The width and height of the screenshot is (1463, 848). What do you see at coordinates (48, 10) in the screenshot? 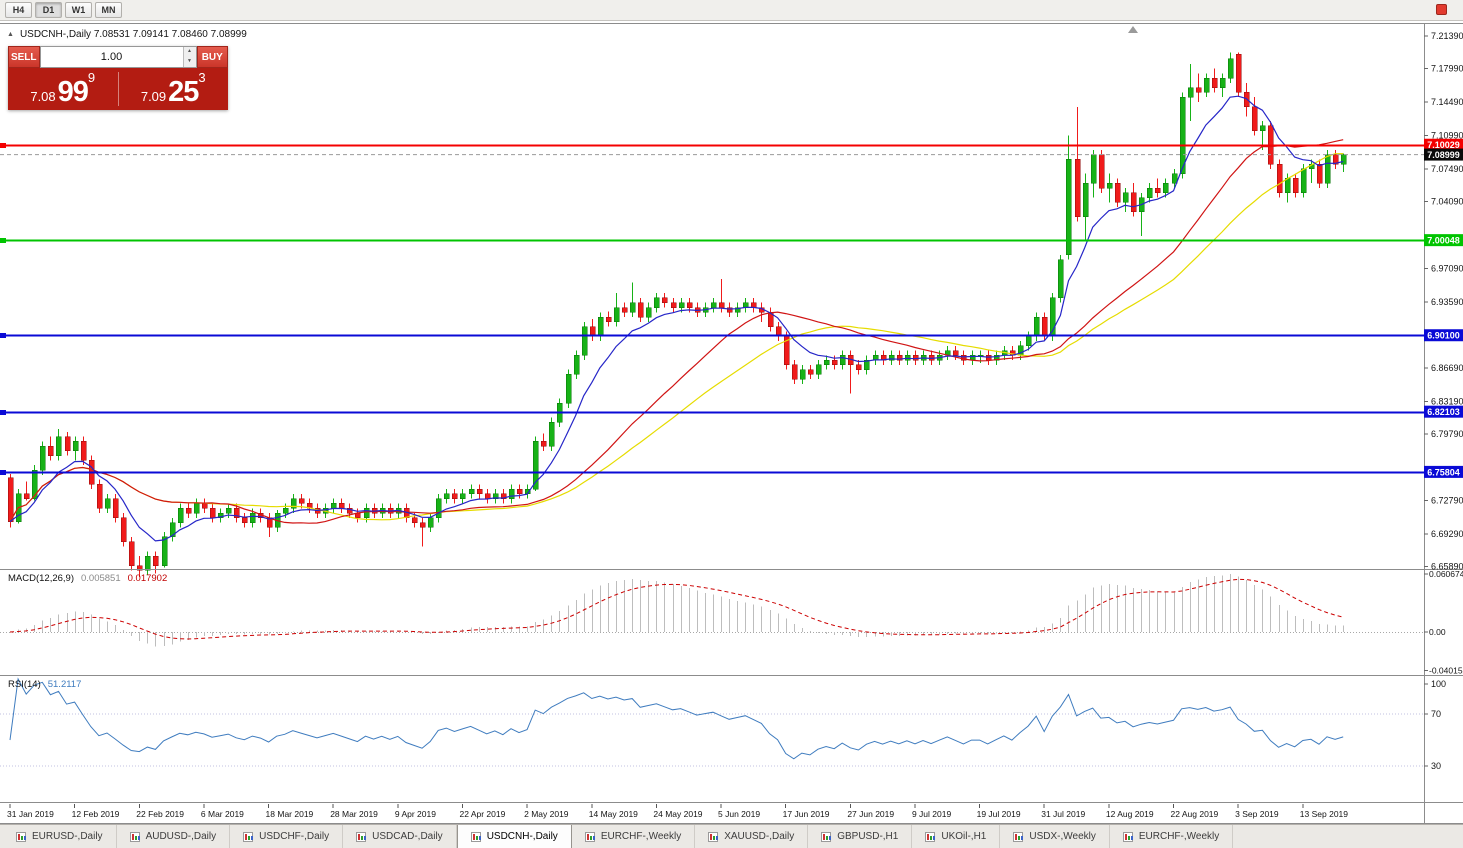
I see `timeframe-button-d1: D1` at bounding box center [48, 10].